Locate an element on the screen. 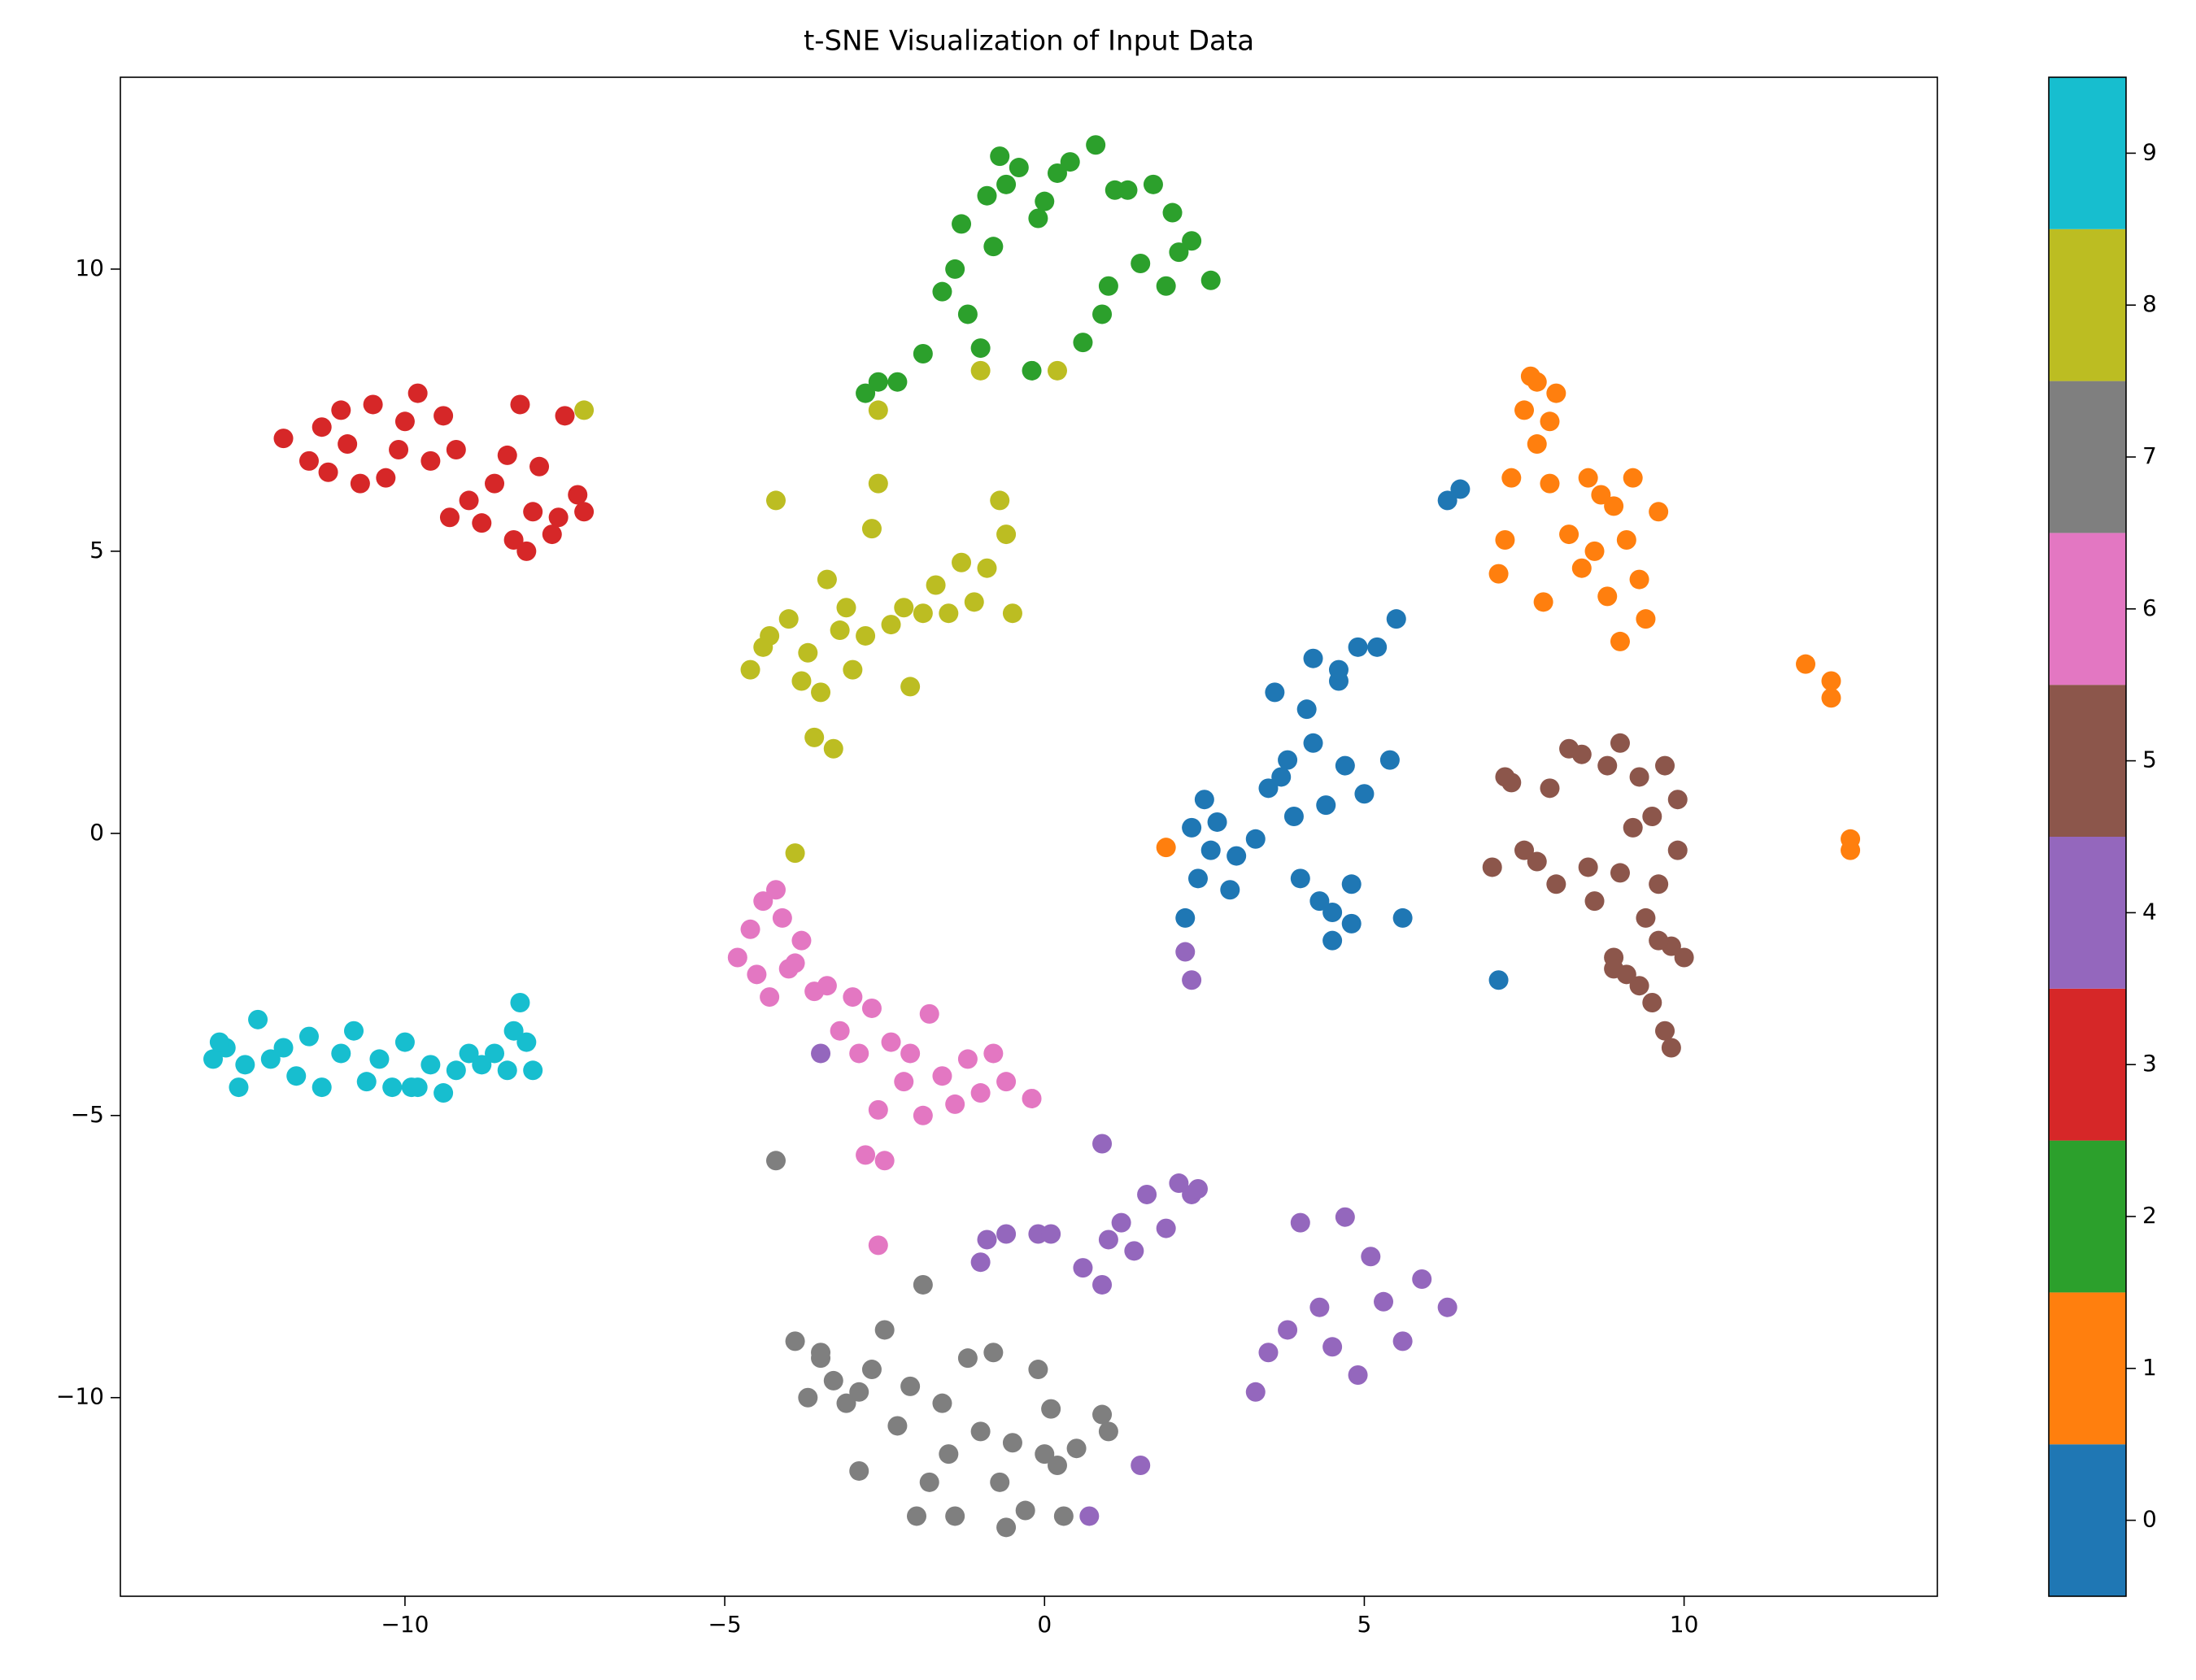 Image resolution: width=2196 pixels, height=1680 pixels. x-tick-label: 10 is located at coordinates (1685, 1624).